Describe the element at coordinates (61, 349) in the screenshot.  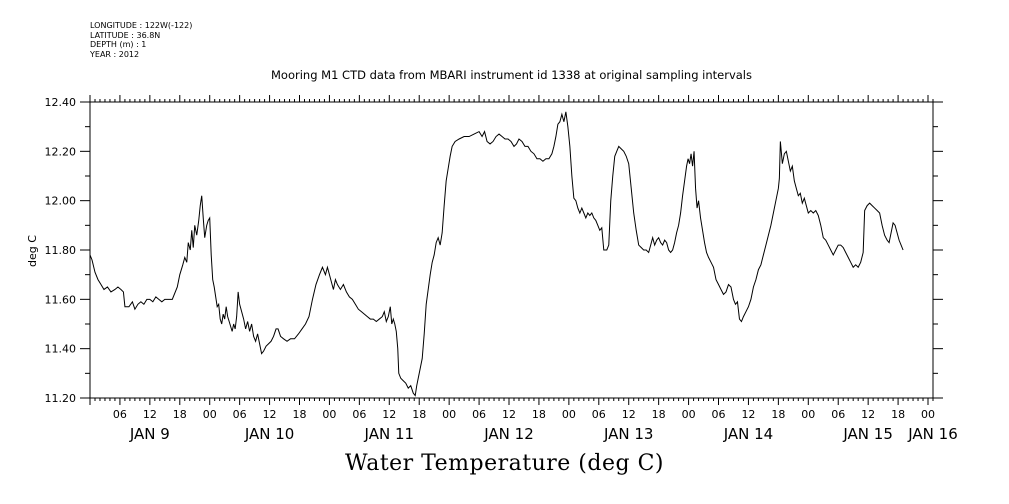
I see `y-tick-label: 11.40` at that location.